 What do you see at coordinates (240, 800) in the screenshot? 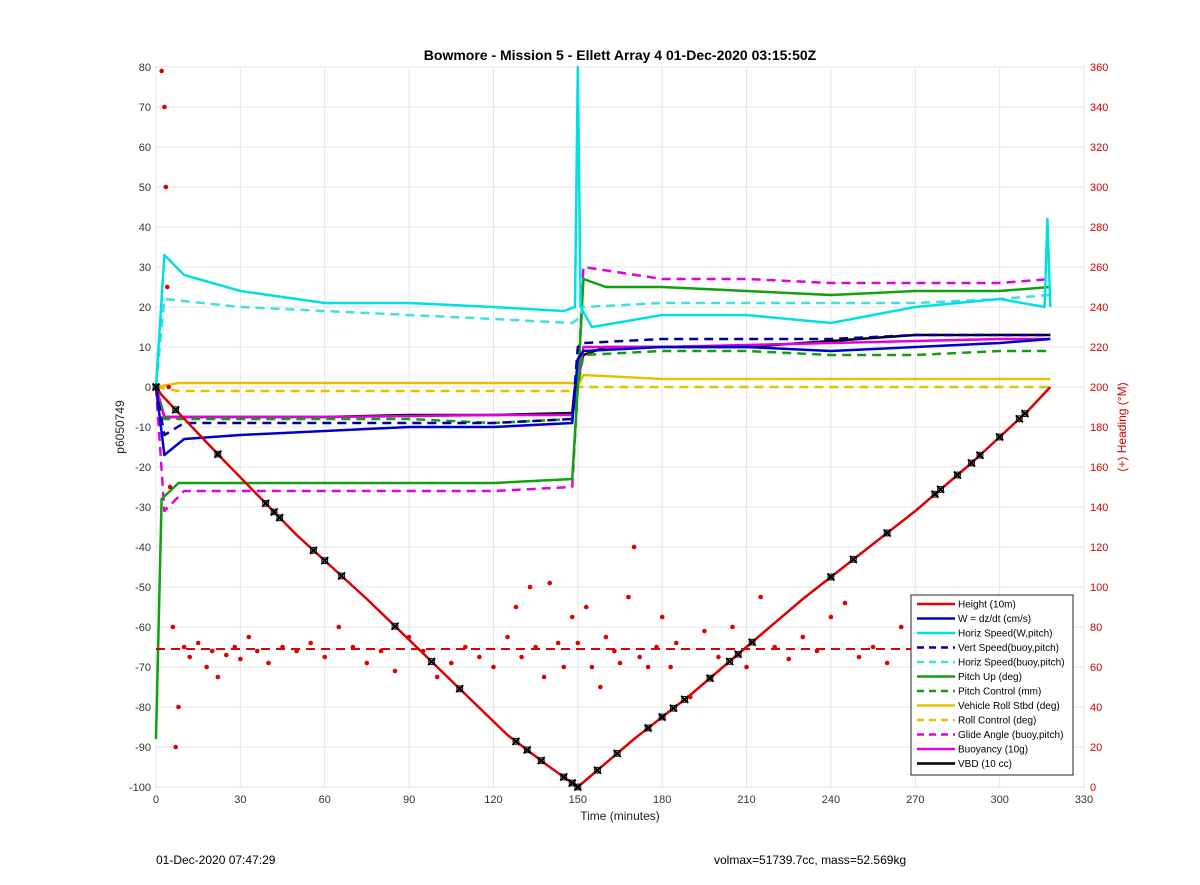
I see `x-tick-label: 30` at bounding box center [240, 800].